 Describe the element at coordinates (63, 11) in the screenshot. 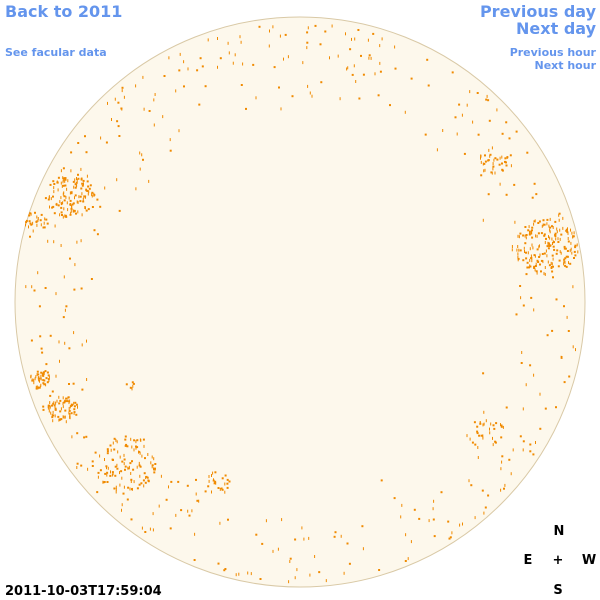

I see `back-link: Back to 2011` at that location.